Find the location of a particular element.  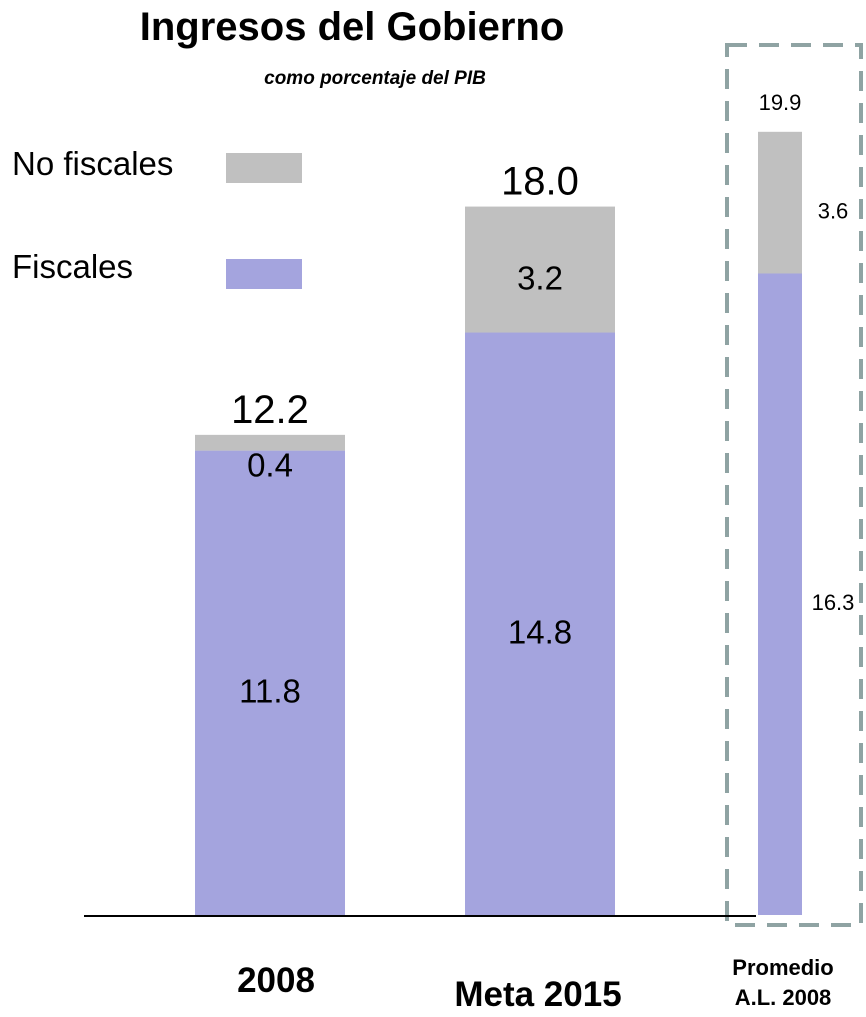

data-label-no-fiscales: 0.4 is located at coordinates (270, 465).